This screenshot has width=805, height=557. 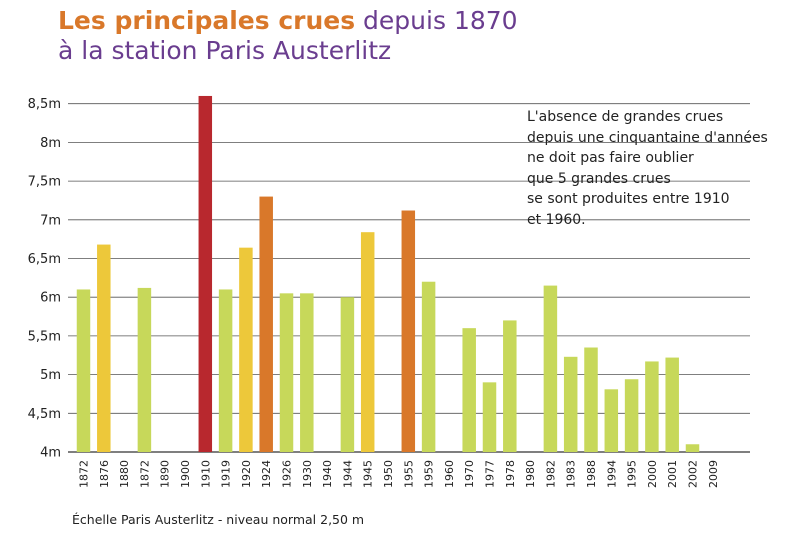 What do you see at coordinates (449, 474) in the screenshot?
I see `x-tick-label: 1960` at bounding box center [449, 474].